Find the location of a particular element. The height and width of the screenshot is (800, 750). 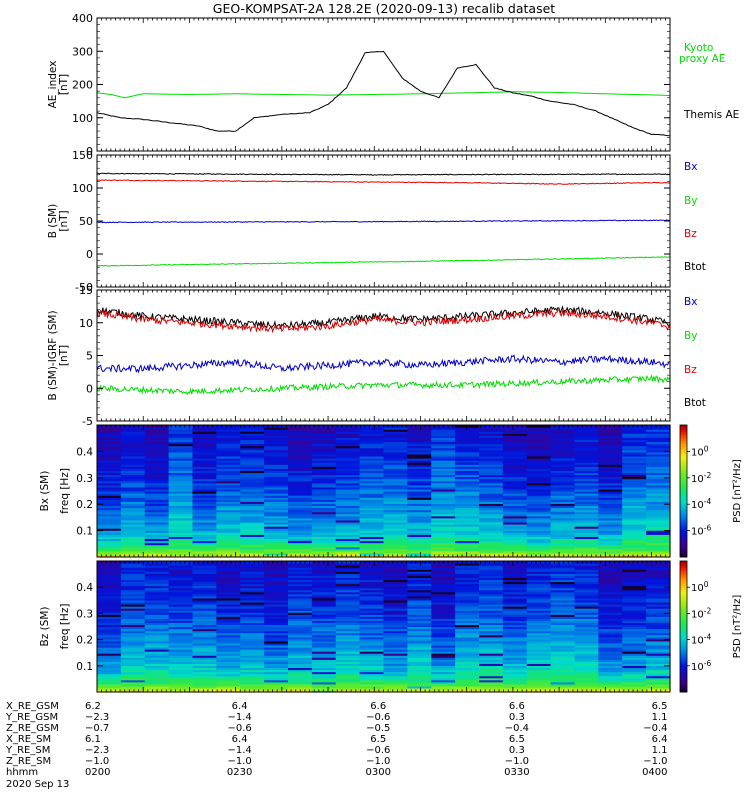

ephem-value: −0.4 is located at coordinates (655, 728).